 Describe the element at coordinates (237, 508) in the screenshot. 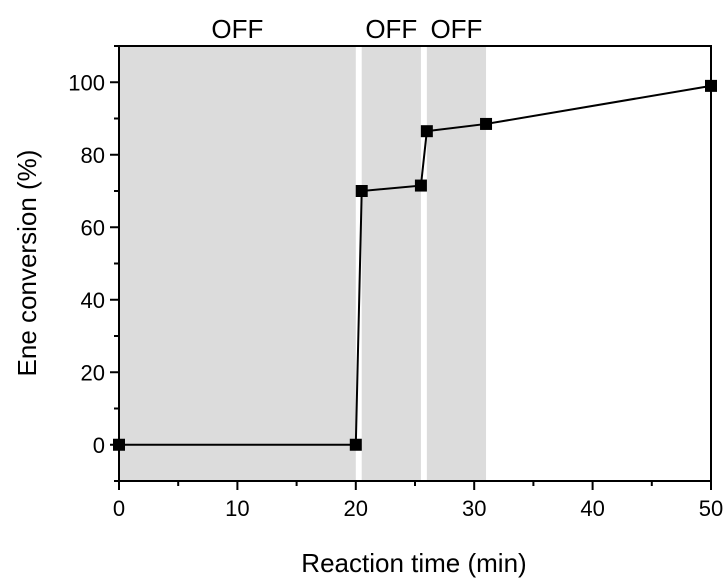

I see `x-tick-label: 10` at that location.